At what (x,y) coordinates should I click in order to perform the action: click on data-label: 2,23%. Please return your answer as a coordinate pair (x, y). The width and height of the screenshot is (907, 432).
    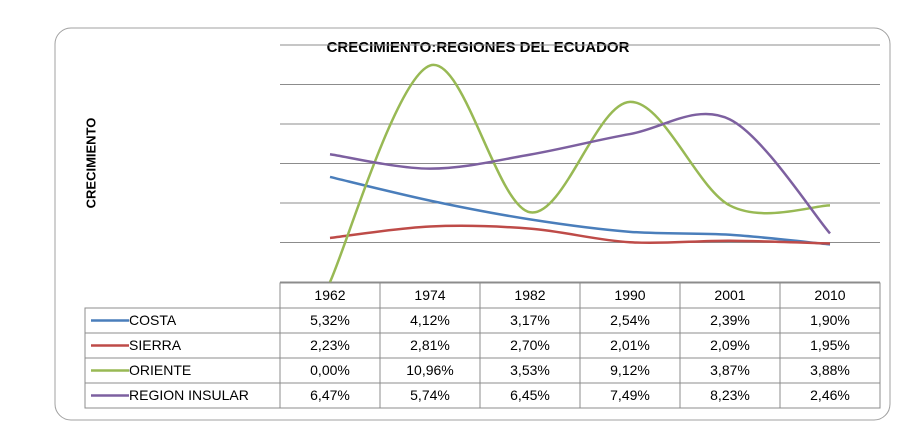
    Looking at the image, I should click on (330, 345).